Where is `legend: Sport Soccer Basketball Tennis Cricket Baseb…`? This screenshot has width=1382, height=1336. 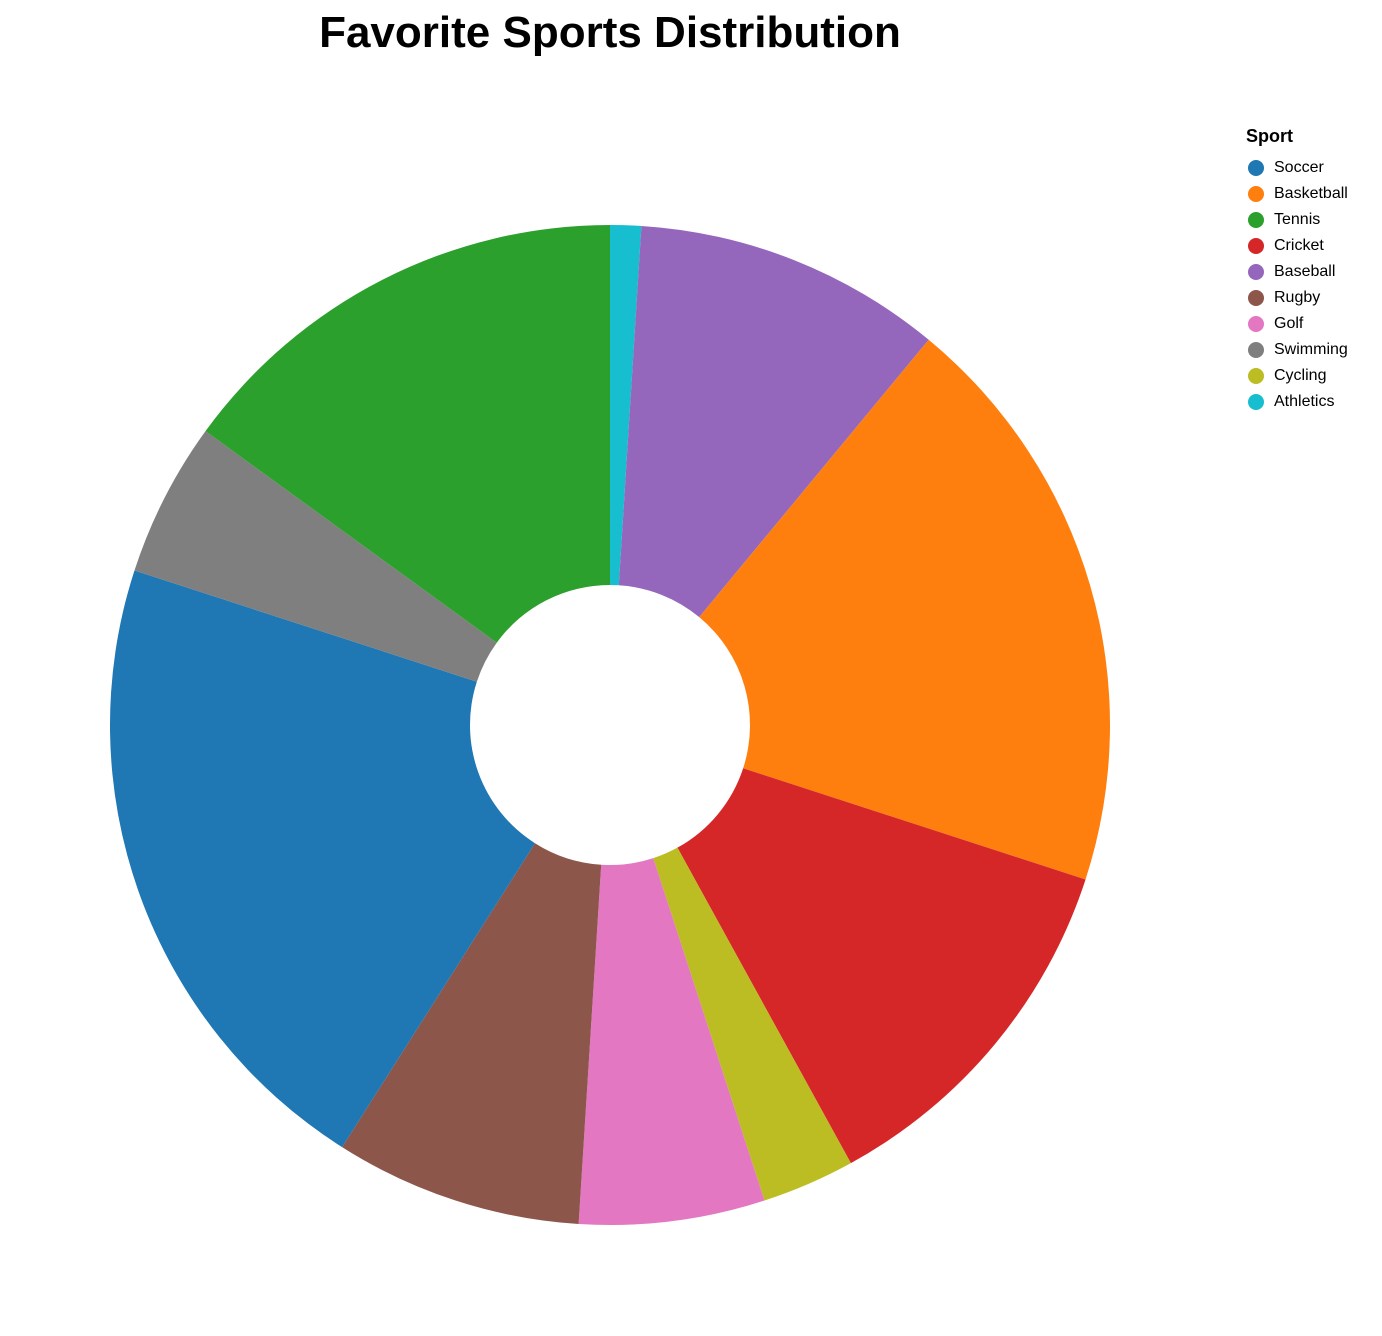 legend: Sport Soccer Basketball Tennis Cricket Baseb… is located at coordinates (1297, 270).